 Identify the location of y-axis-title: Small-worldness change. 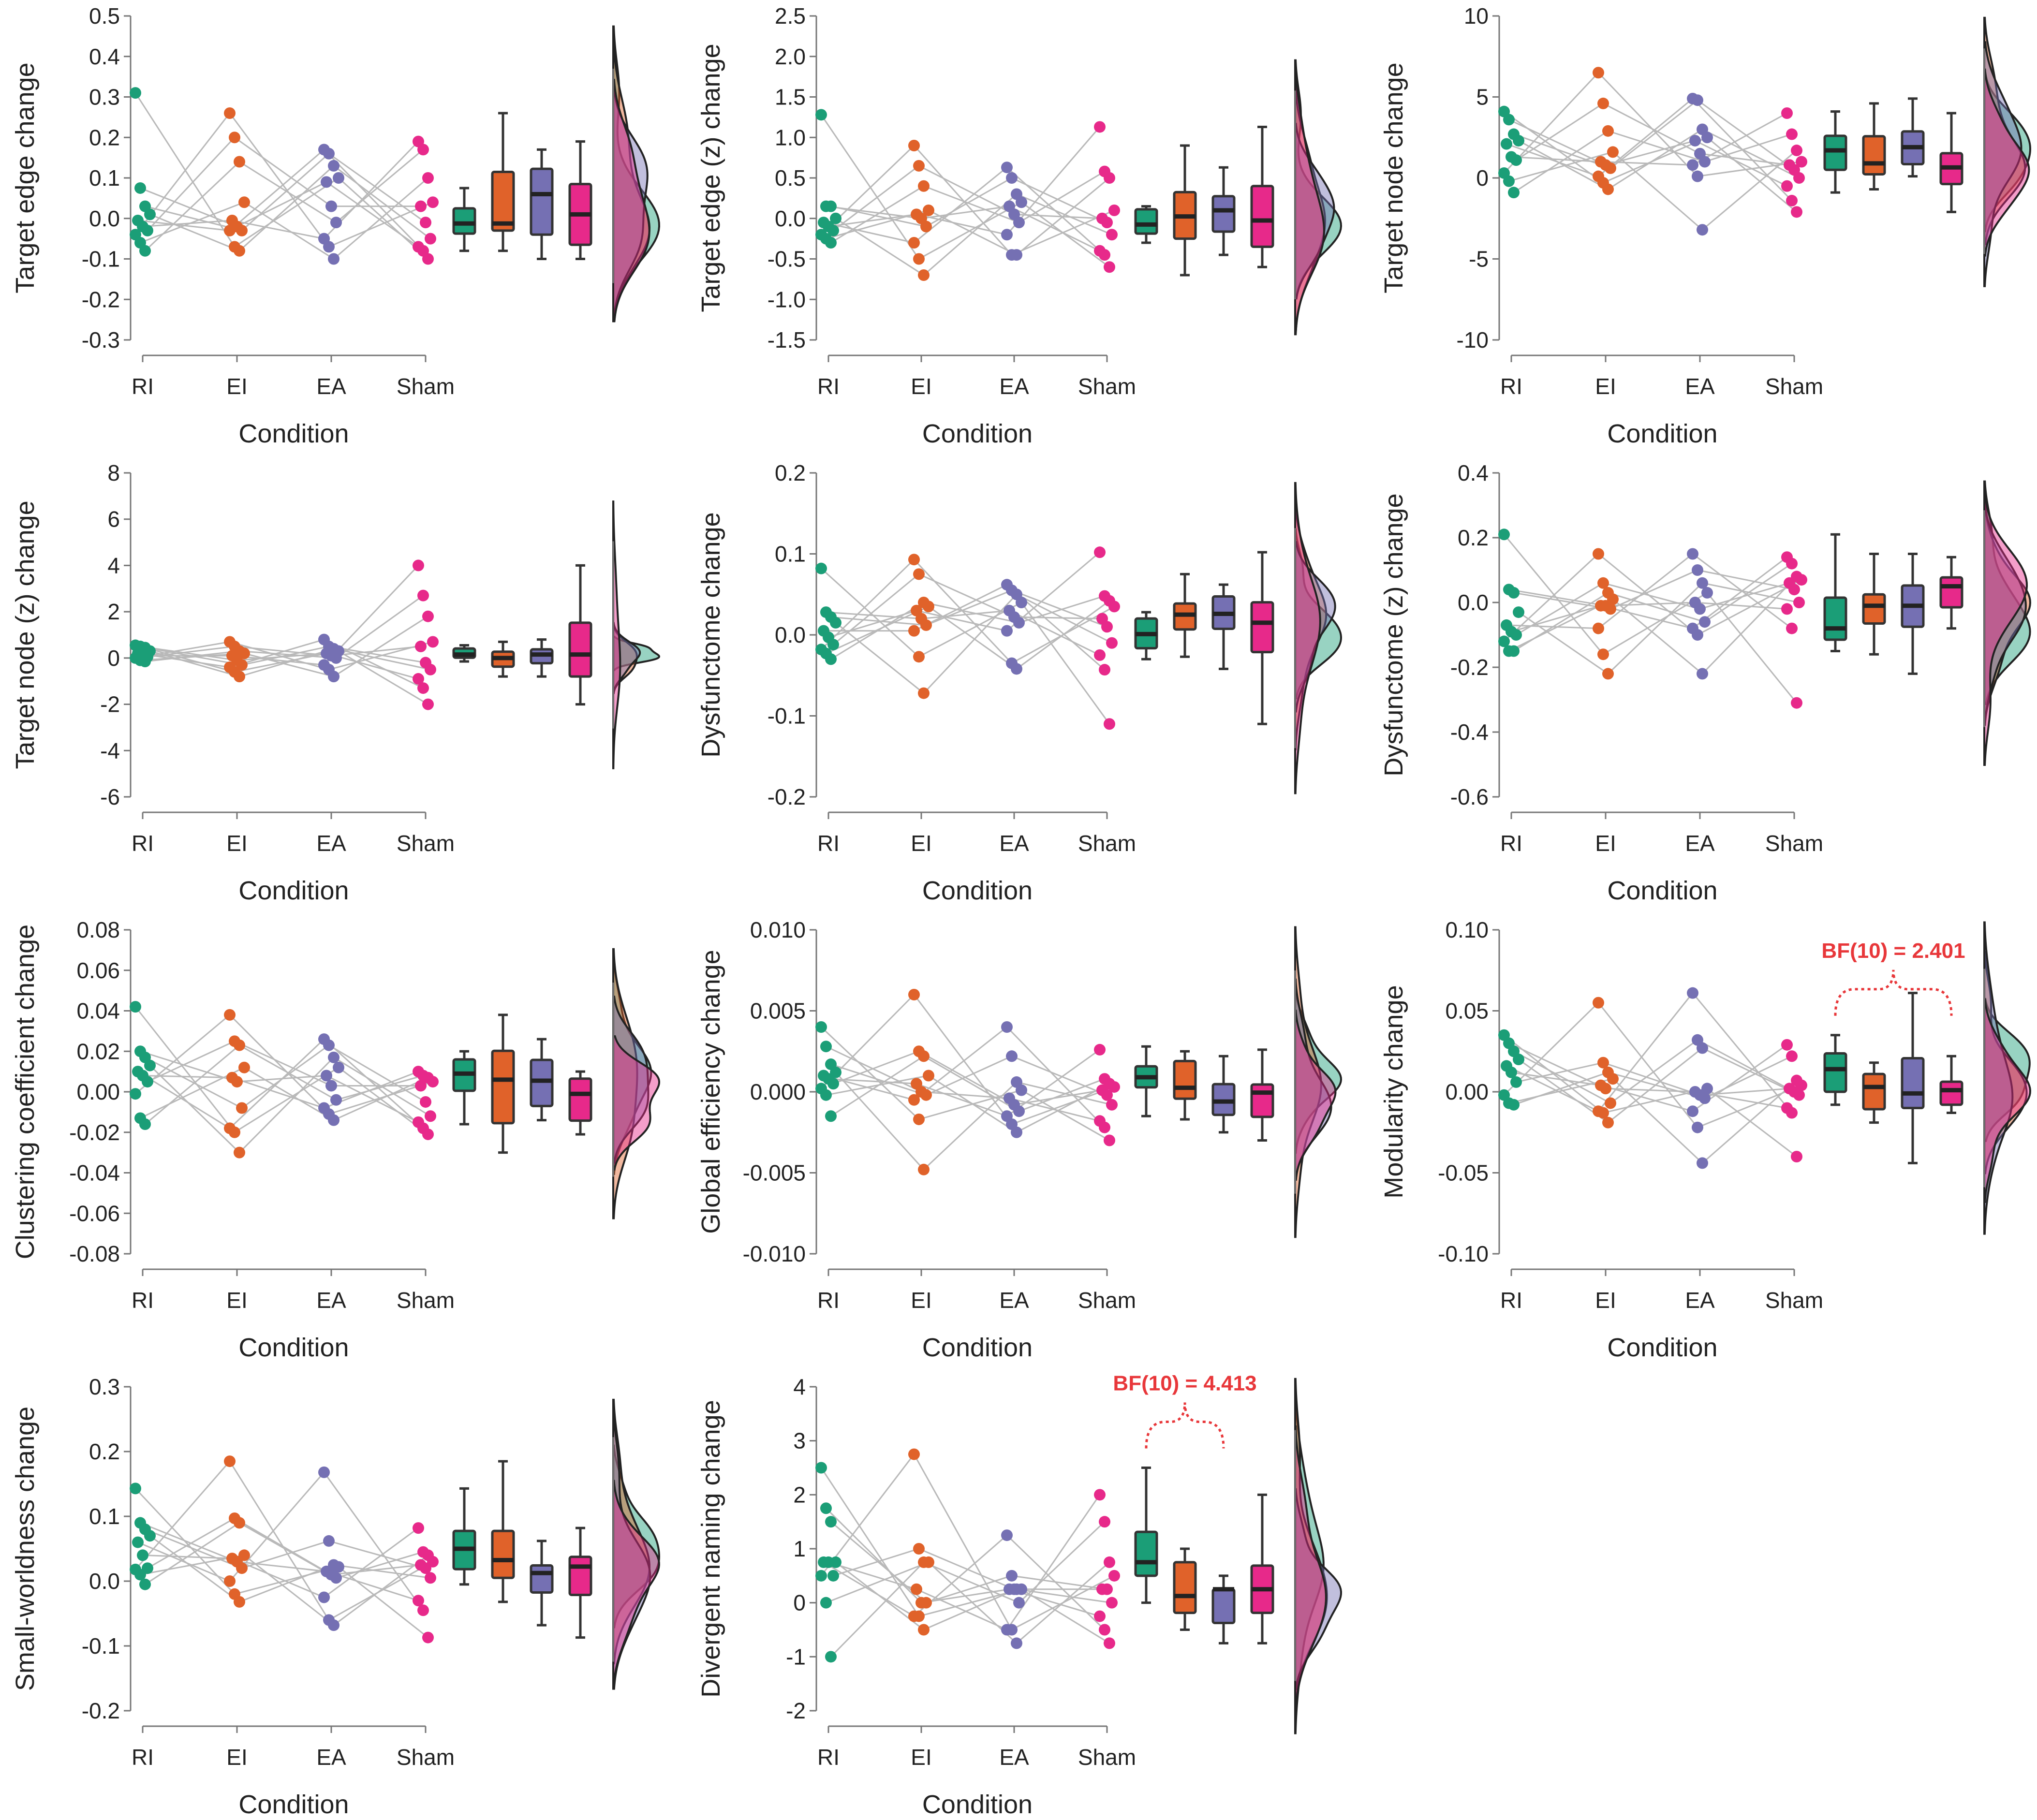
(26, 1549).